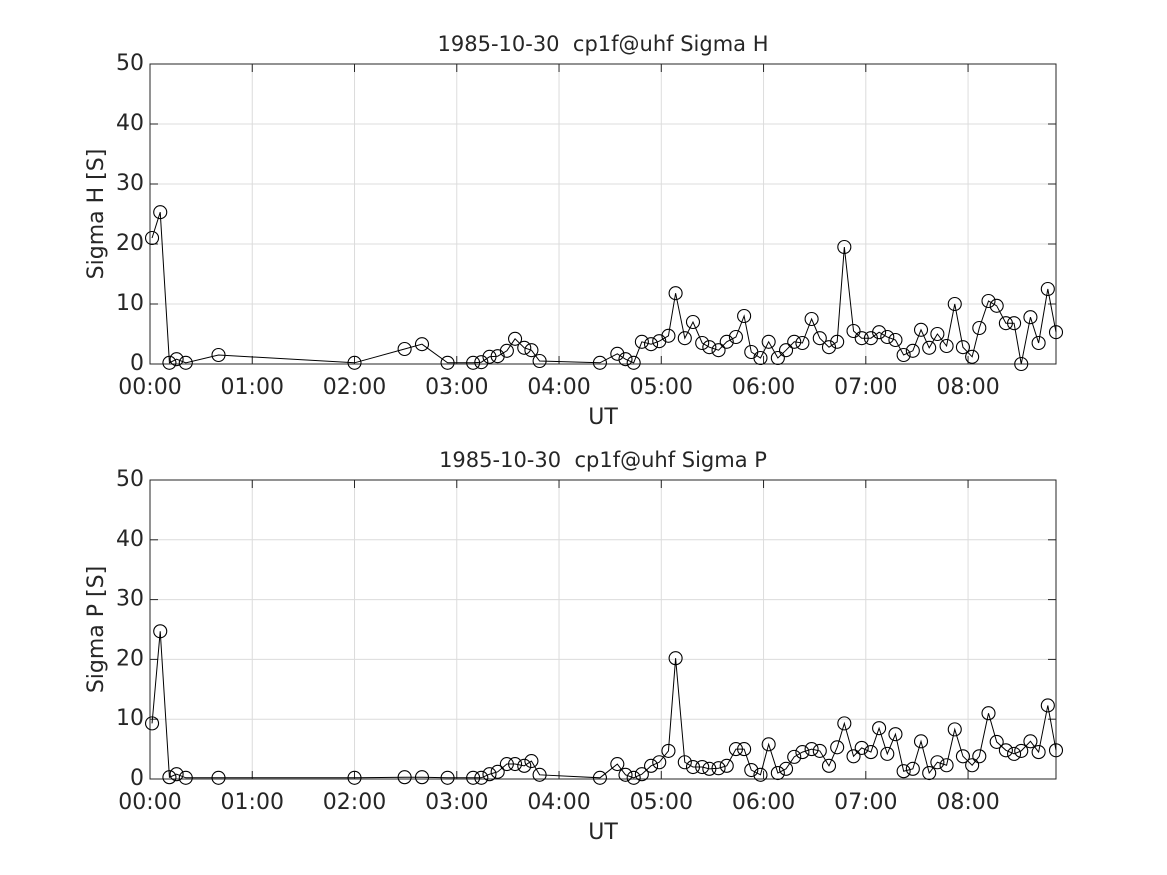  What do you see at coordinates (603, 460) in the screenshot?
I see `chart-title: 1985-10-30 cp1f@uhf Sigma P` at bounding box center [603, 460].